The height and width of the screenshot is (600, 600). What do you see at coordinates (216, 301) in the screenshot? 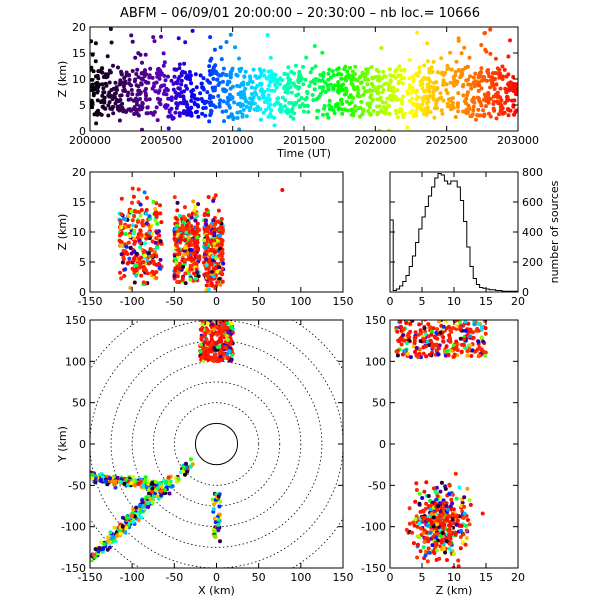
I see `x-height-xtick-label: 0` at bounding box center [216, 301].